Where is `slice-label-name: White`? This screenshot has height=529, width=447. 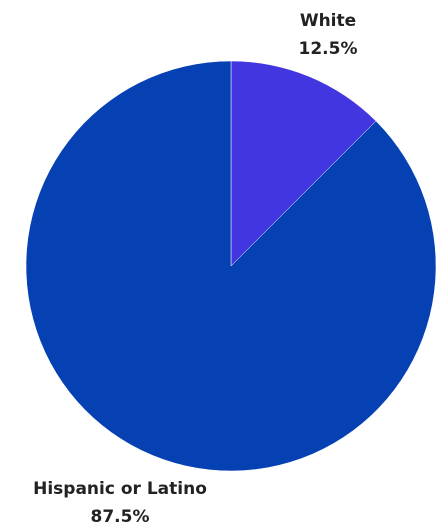 slice-label-name: White is located at coordinates (328, 21).